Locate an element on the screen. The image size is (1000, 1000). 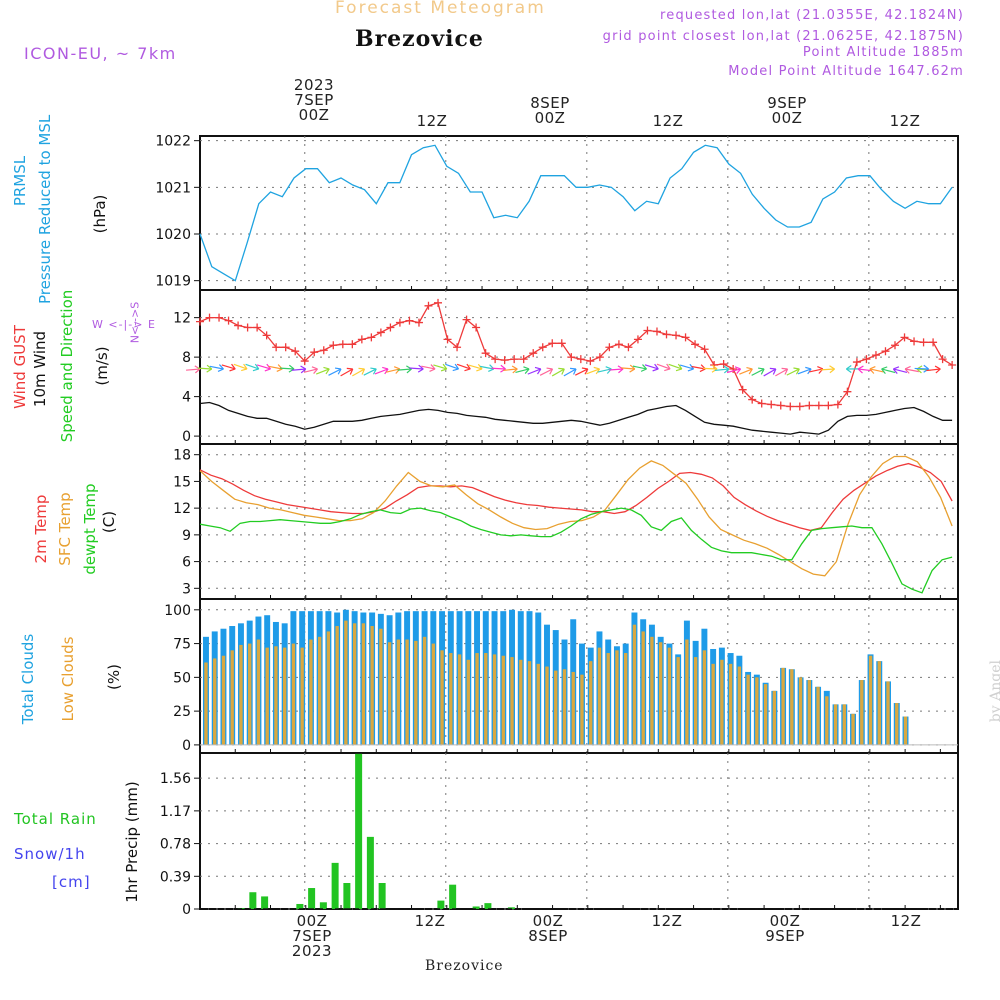
bottom-tick-label: 00Z 9SEP is located at coordinates (785, 928).